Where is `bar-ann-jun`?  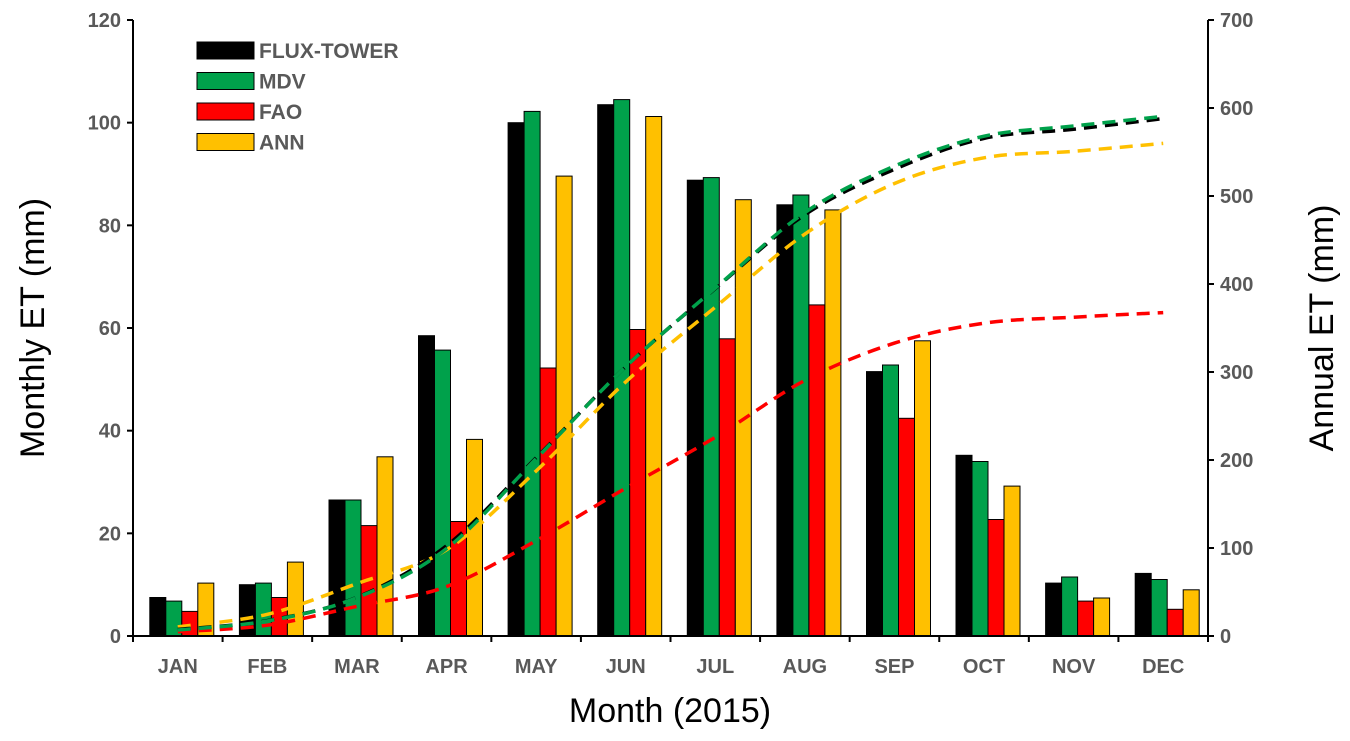
bar-ann-jun is located at coordinates (654, 376).